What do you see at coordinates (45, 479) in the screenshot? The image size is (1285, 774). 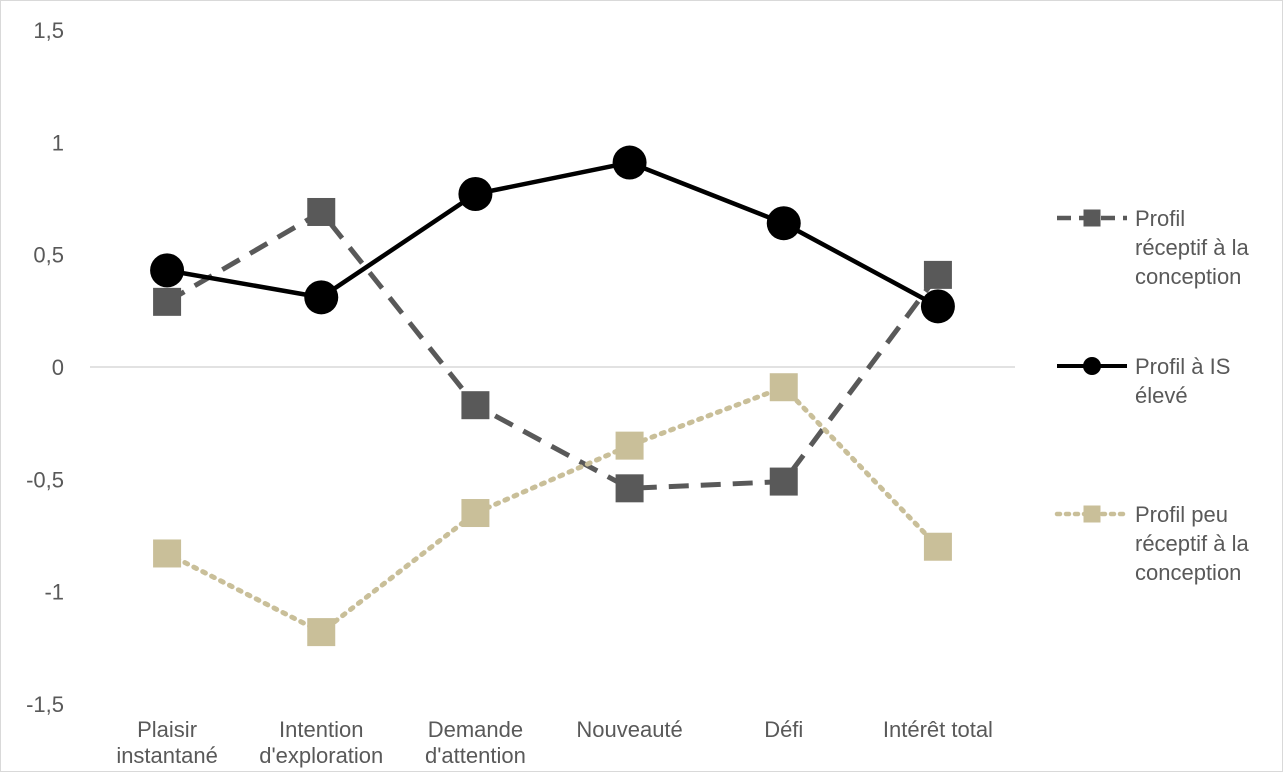 I see `y-tick-label: -0,5` at bounding box center [45, 479].